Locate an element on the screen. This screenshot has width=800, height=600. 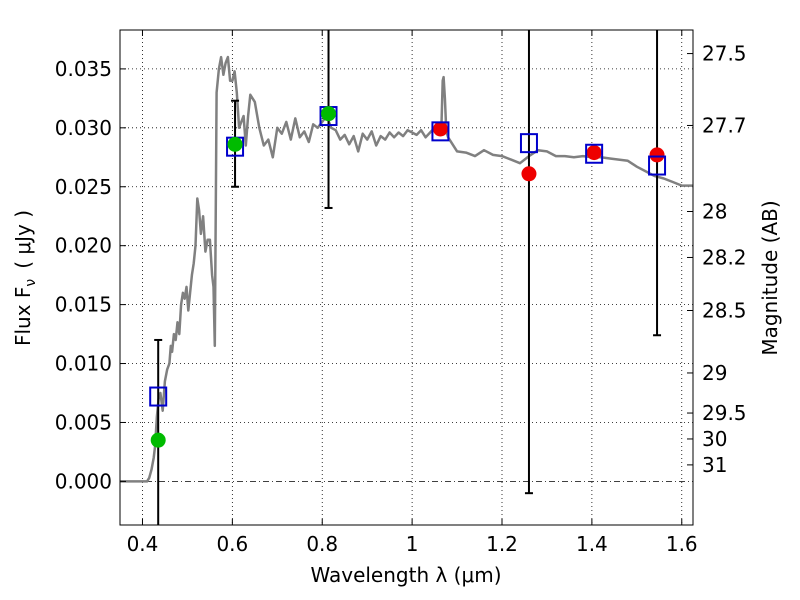
y-tick-label: 0.035 is located at coordinates (83, 69).